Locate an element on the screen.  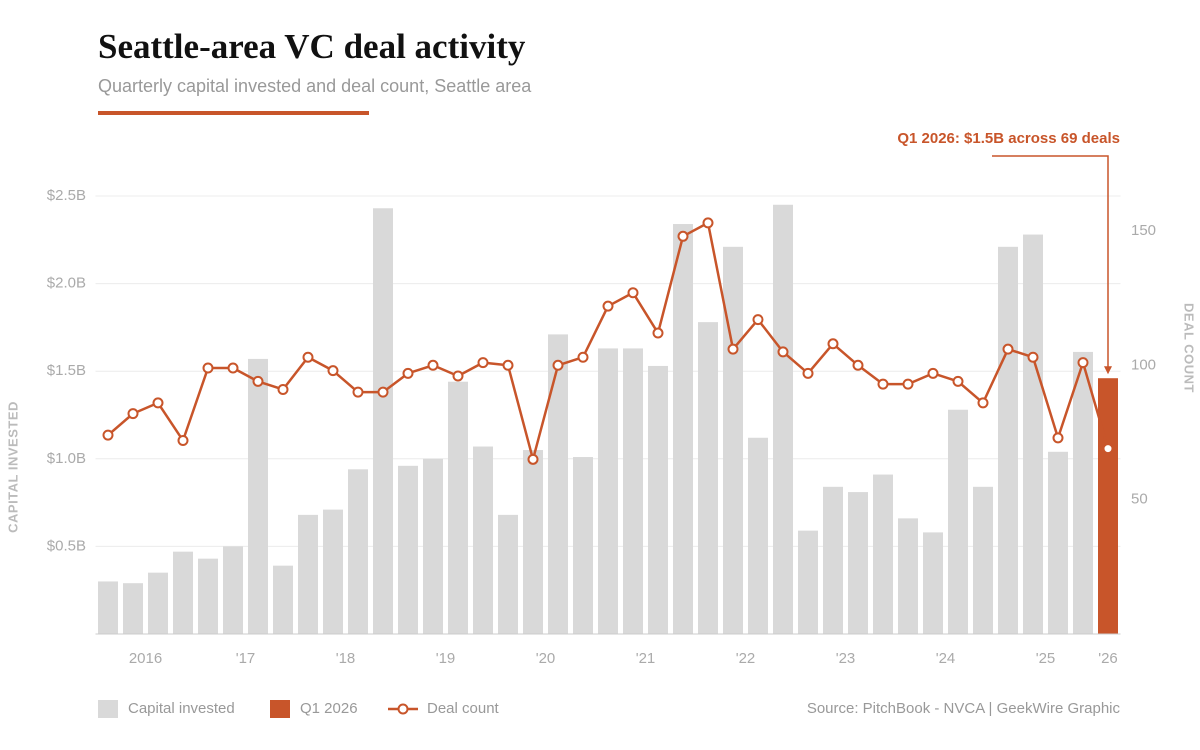
y-tick-label: $1.0B is located at coordinates (66, 458).